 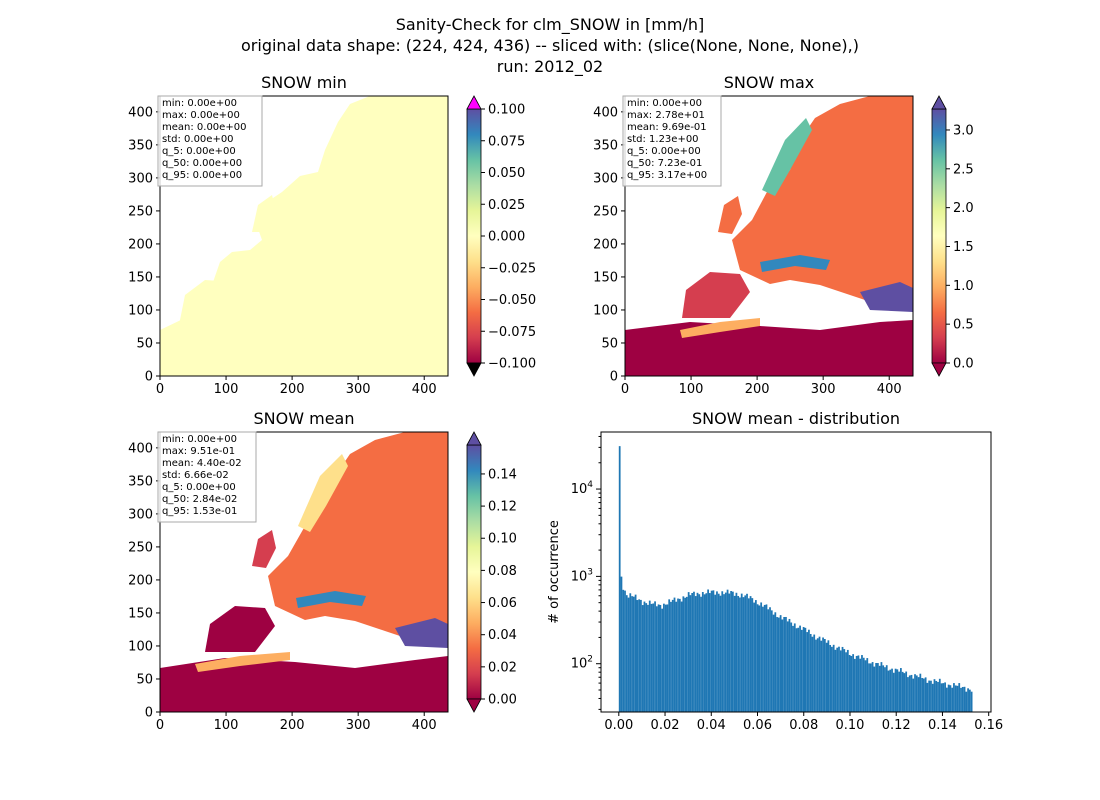 I want to click on colorbar-tick-label: −0.075, so click(x=512, y=332).